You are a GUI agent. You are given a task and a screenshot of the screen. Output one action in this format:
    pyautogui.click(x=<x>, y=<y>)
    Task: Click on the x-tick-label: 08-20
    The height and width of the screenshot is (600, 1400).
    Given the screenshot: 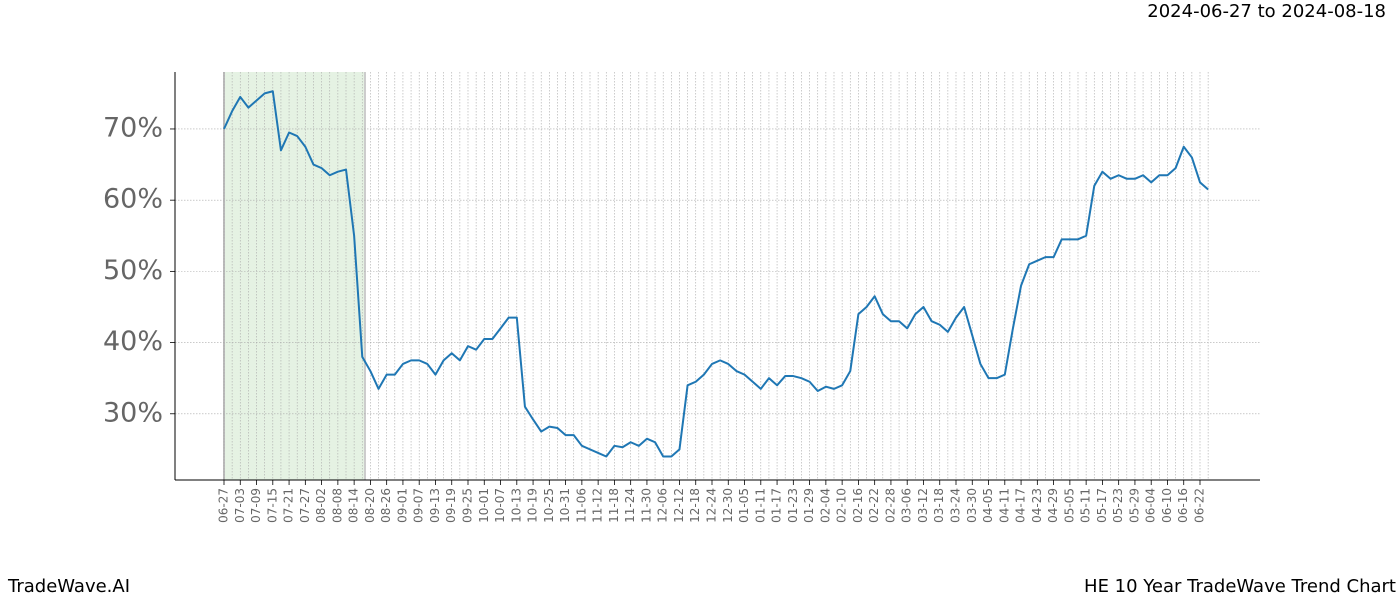 What is the action you would take?
    pyautogui.click(x=370, y=505)
    